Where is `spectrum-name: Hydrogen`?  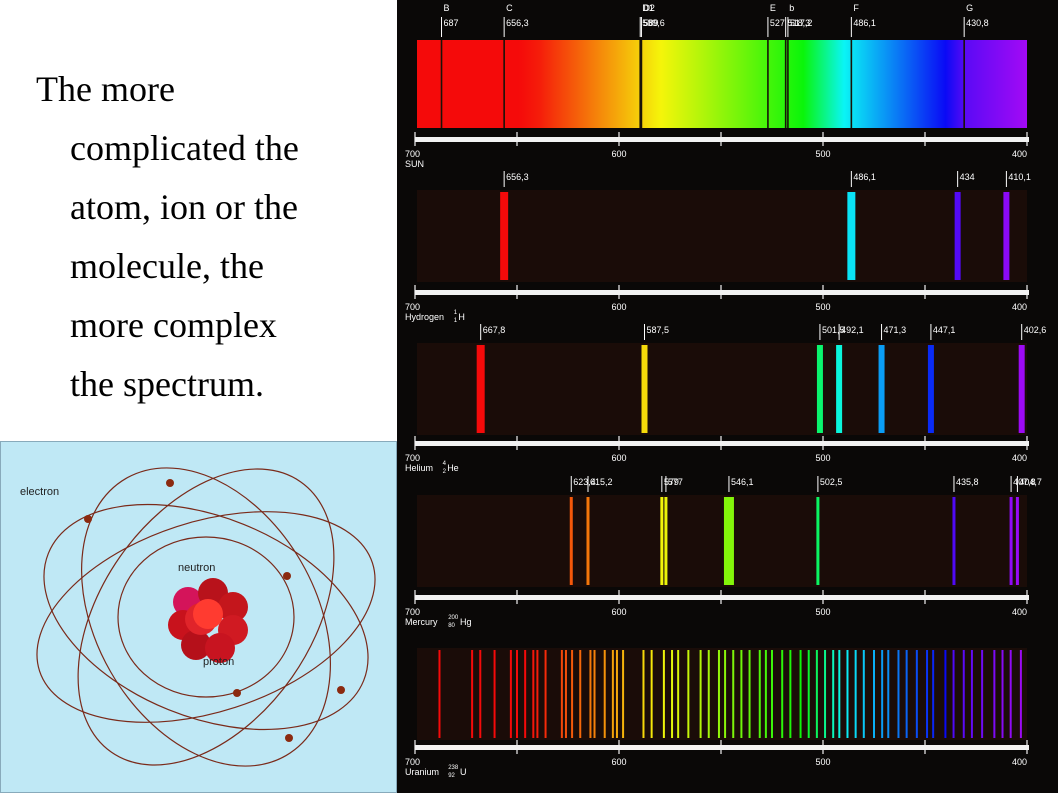
spectrum-name: Hydrogen is located at coordinates (424, 317).